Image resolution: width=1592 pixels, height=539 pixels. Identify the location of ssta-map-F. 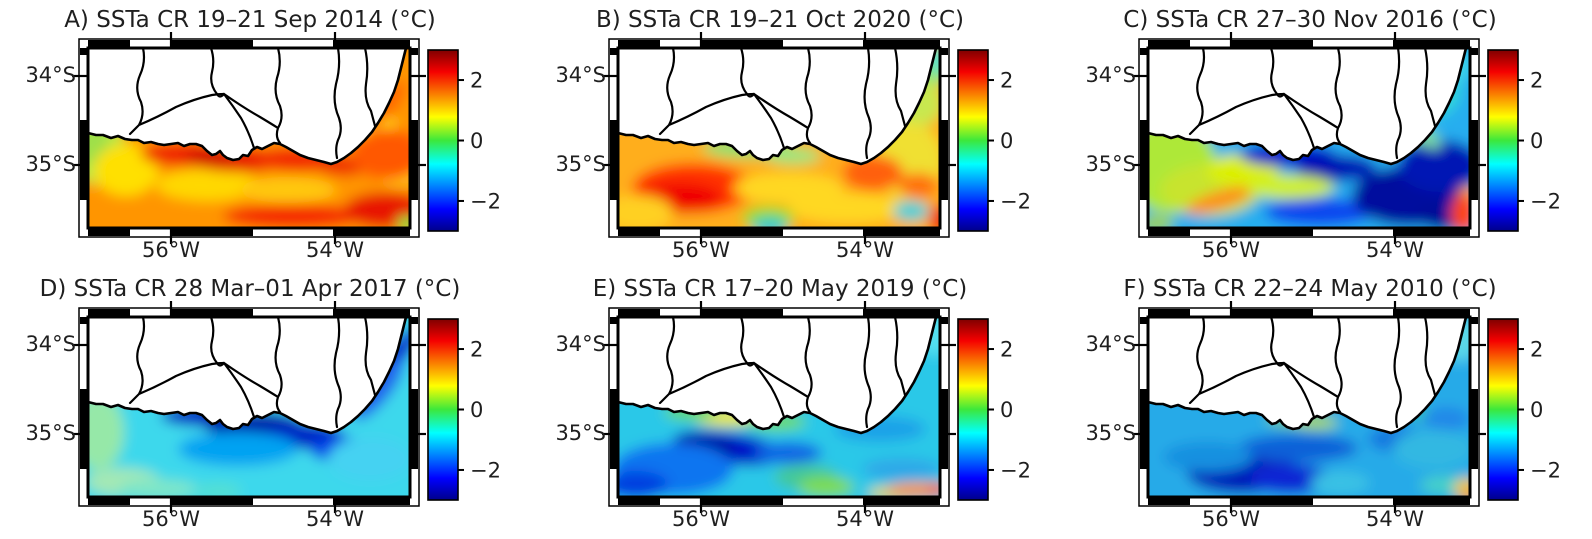
(1309, 407).